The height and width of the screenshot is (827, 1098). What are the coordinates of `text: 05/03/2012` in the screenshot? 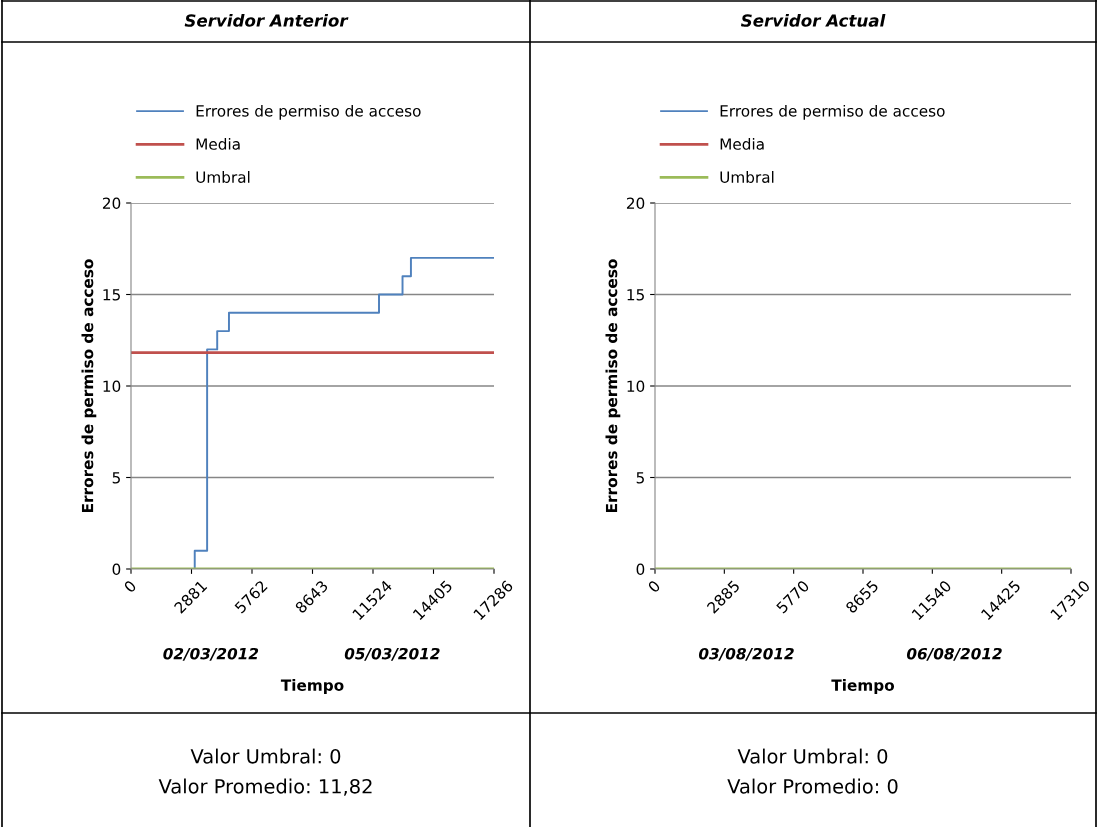 It's located at (392, 654).